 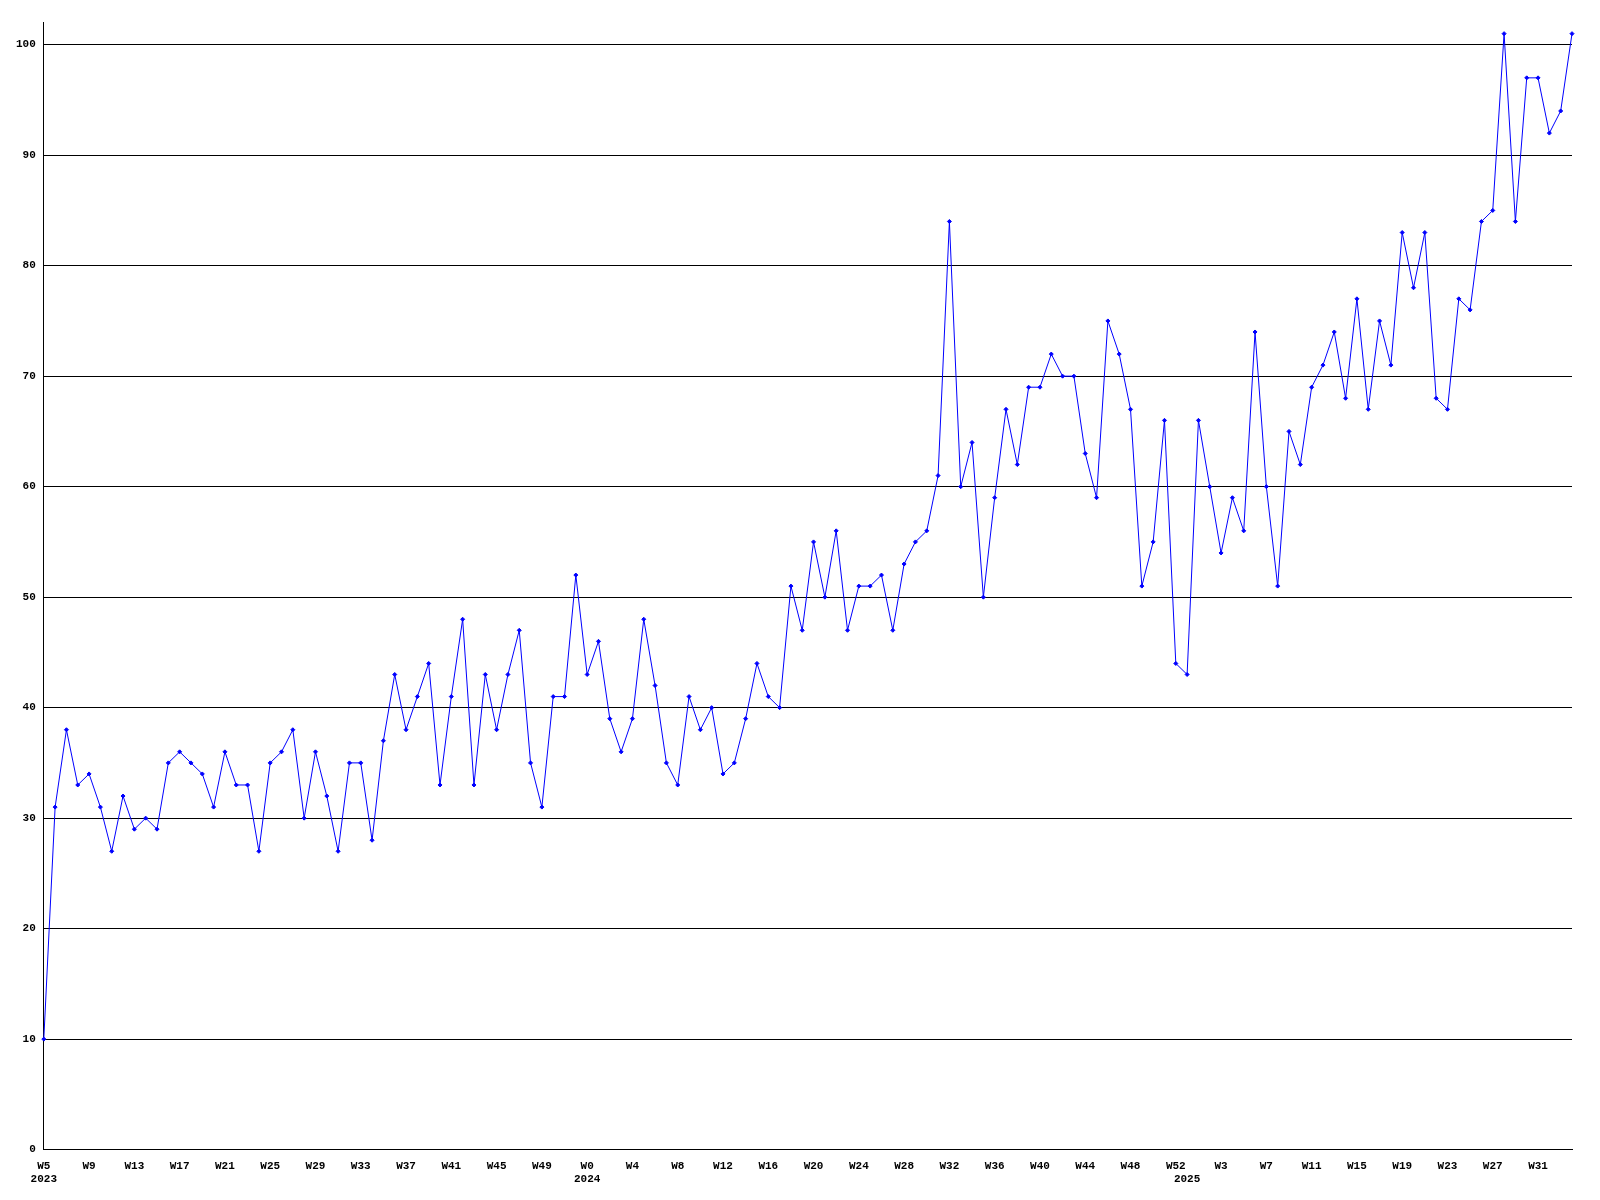 I want to click on y-tick-label: 40, so click(x=29, y=707).